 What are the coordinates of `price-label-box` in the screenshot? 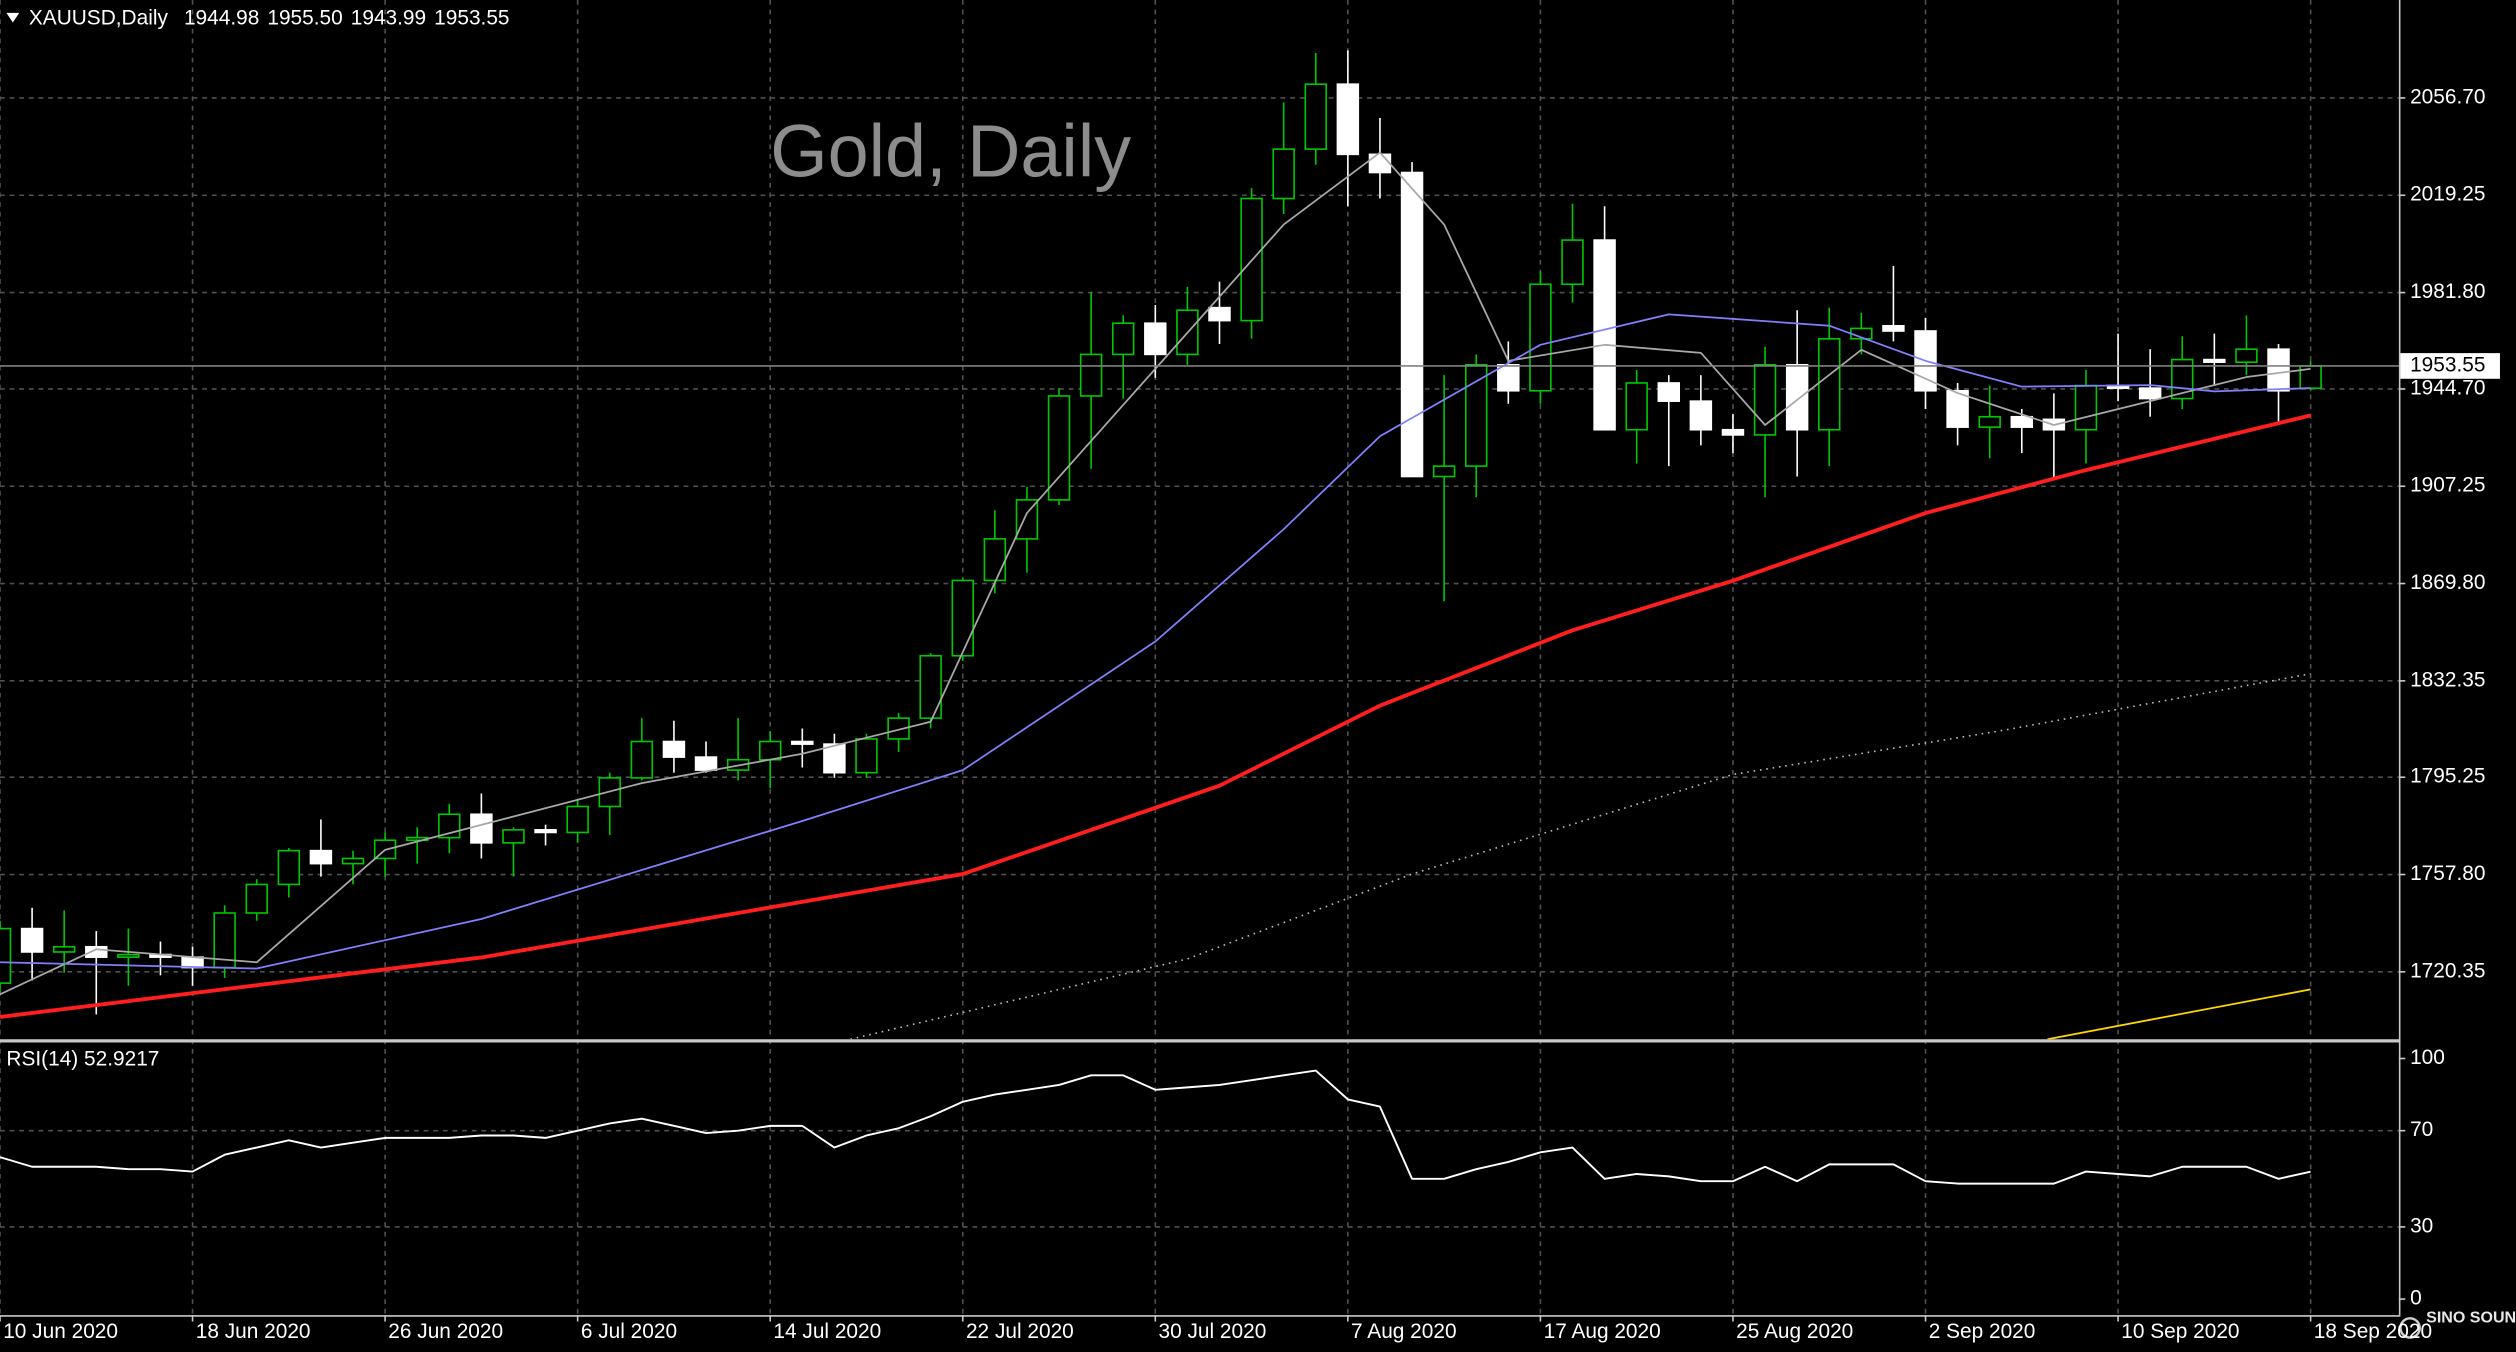 It's located at (2450, 366).